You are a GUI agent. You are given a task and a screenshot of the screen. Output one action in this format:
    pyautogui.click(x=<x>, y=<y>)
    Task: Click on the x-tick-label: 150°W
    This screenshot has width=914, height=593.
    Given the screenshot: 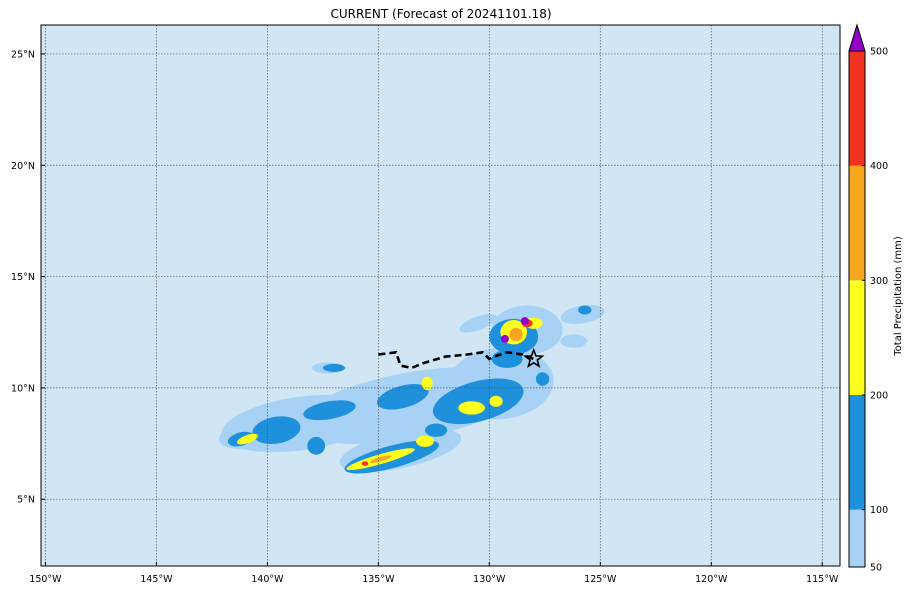 What is the action you would take?
    pyautogui.click(x=45, y=579)
    